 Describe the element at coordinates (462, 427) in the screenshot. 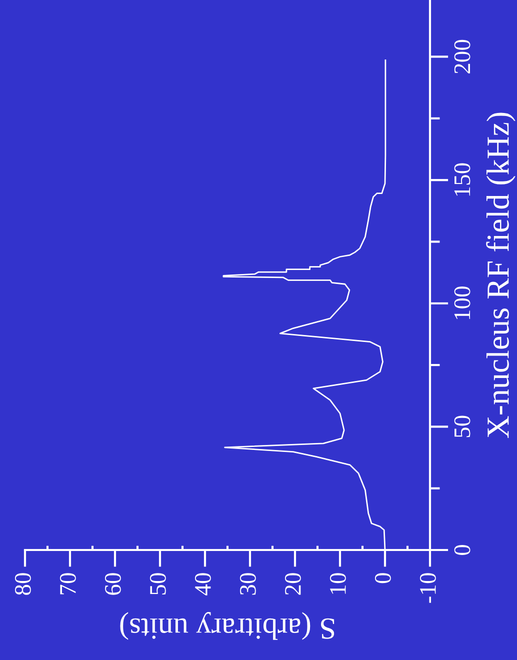

I see `y-tick-label: 50` at that location.